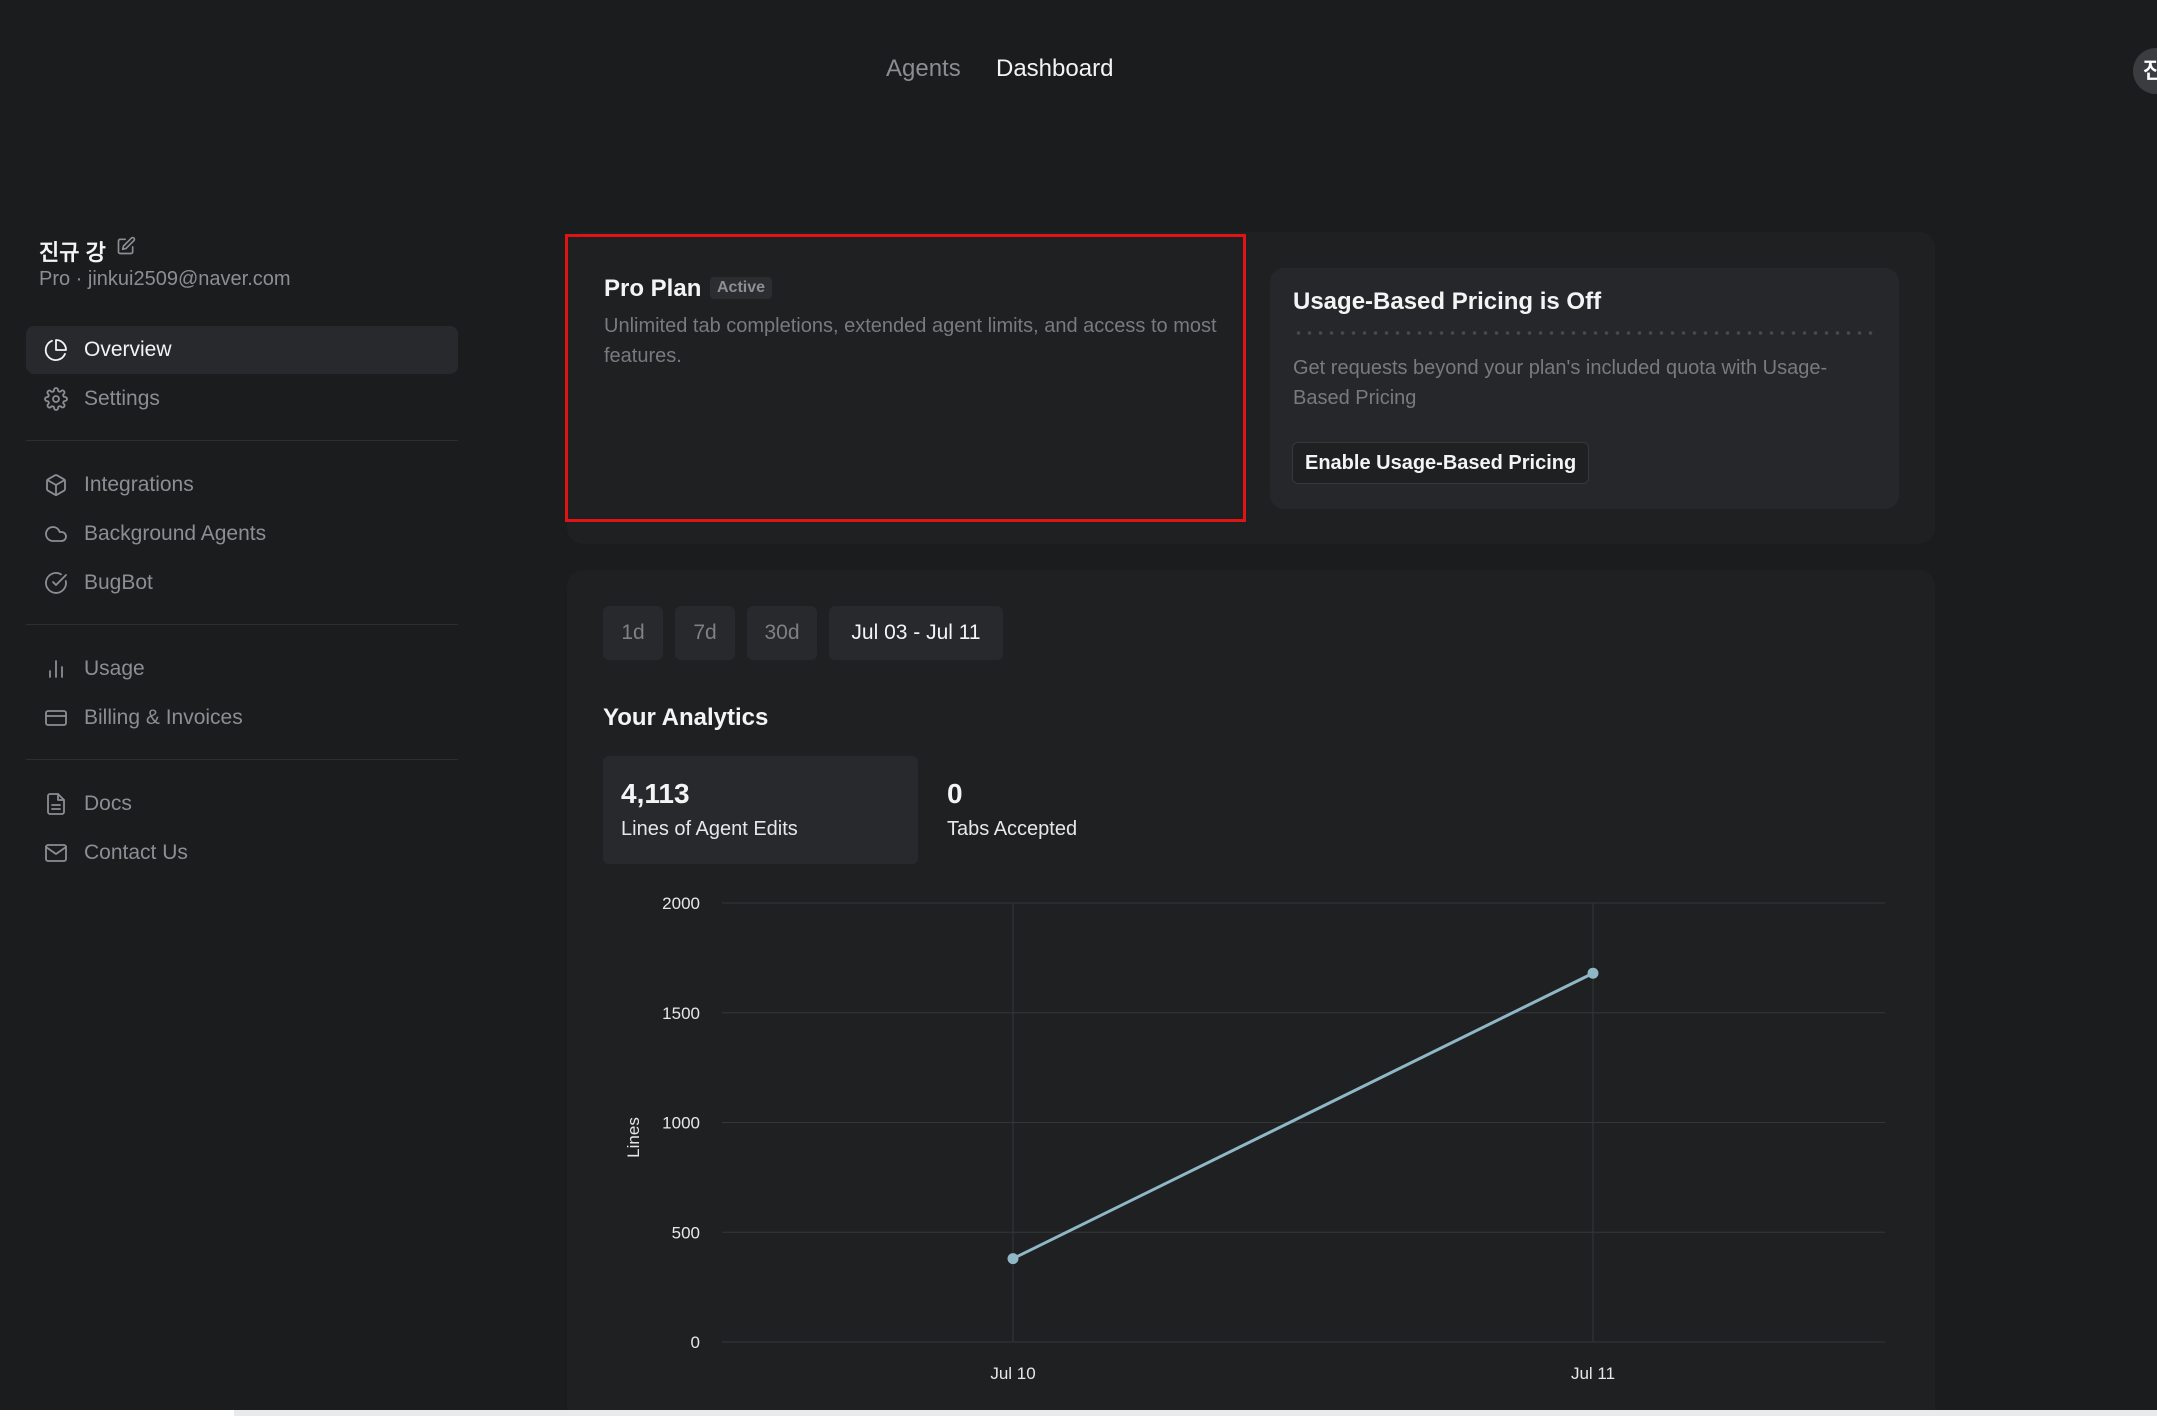 The image size is (2157, 1416). I want to click on sidebar-item-label: Billing & Invoices, so click(163, 717).